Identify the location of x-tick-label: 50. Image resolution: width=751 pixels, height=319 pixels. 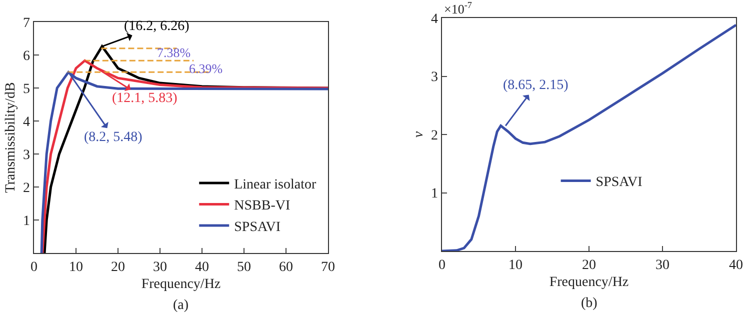
(244, 267).